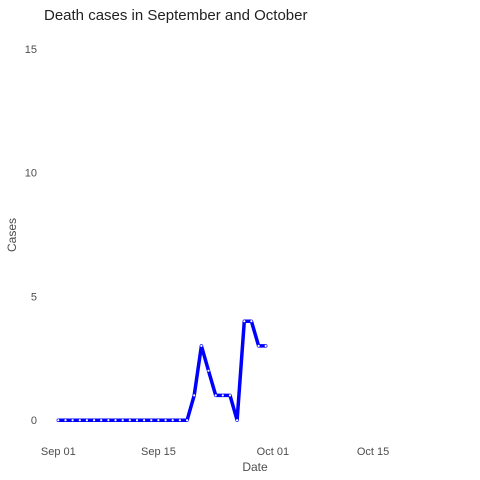 This screenshot has height=480, width=480. What do you see at coordinates (31, 174) in the screenshot?
I see `y-tick-label: 10` at bounding box center [31, 174].